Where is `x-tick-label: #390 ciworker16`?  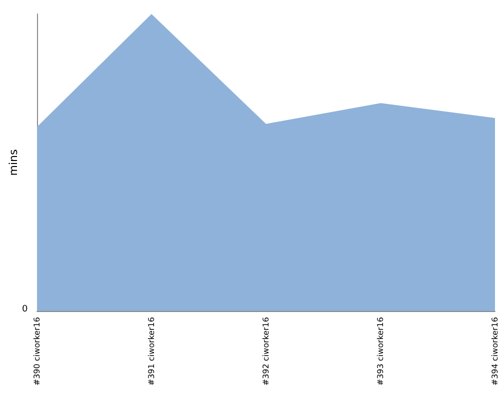
x-tick-label: #390 ciworker16 is located at coordinates (37, 351).